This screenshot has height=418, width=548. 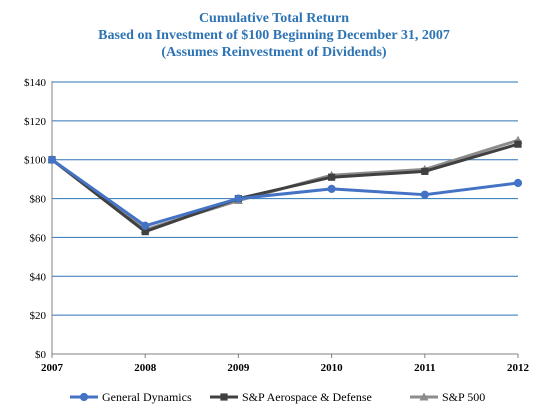 I want to click on legend-item: General Dynamics, so click(x=131, y=397).